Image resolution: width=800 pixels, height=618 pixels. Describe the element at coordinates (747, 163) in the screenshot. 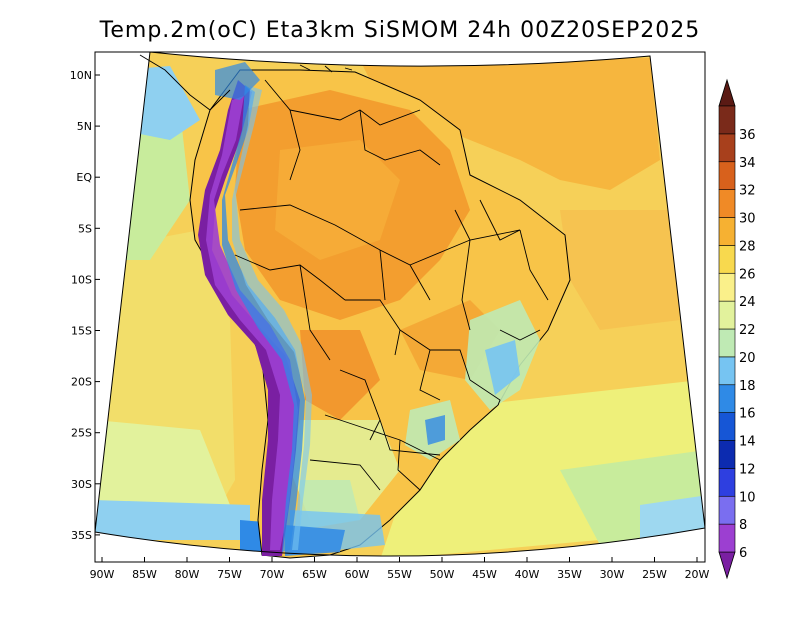

I see `colorbar-label: 34` at that location.